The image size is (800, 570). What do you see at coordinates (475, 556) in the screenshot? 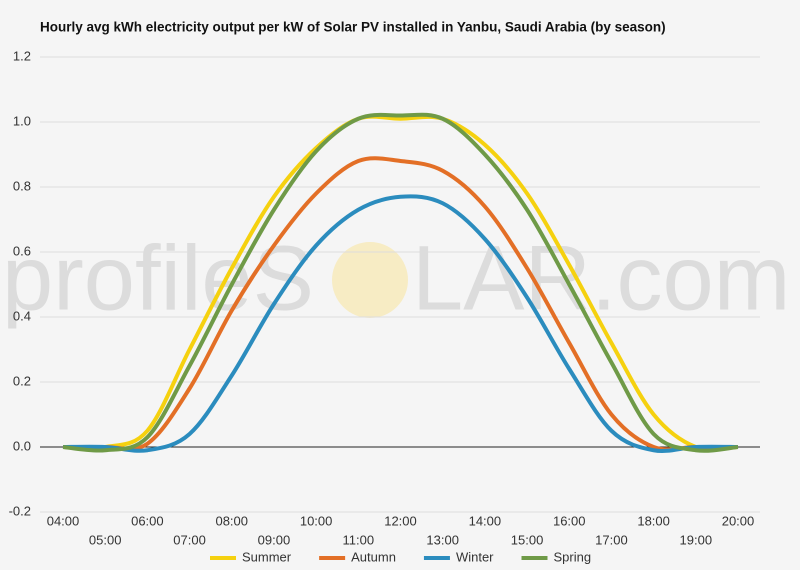
I see `legend-label: Winter` at bounding box center [475, 556].